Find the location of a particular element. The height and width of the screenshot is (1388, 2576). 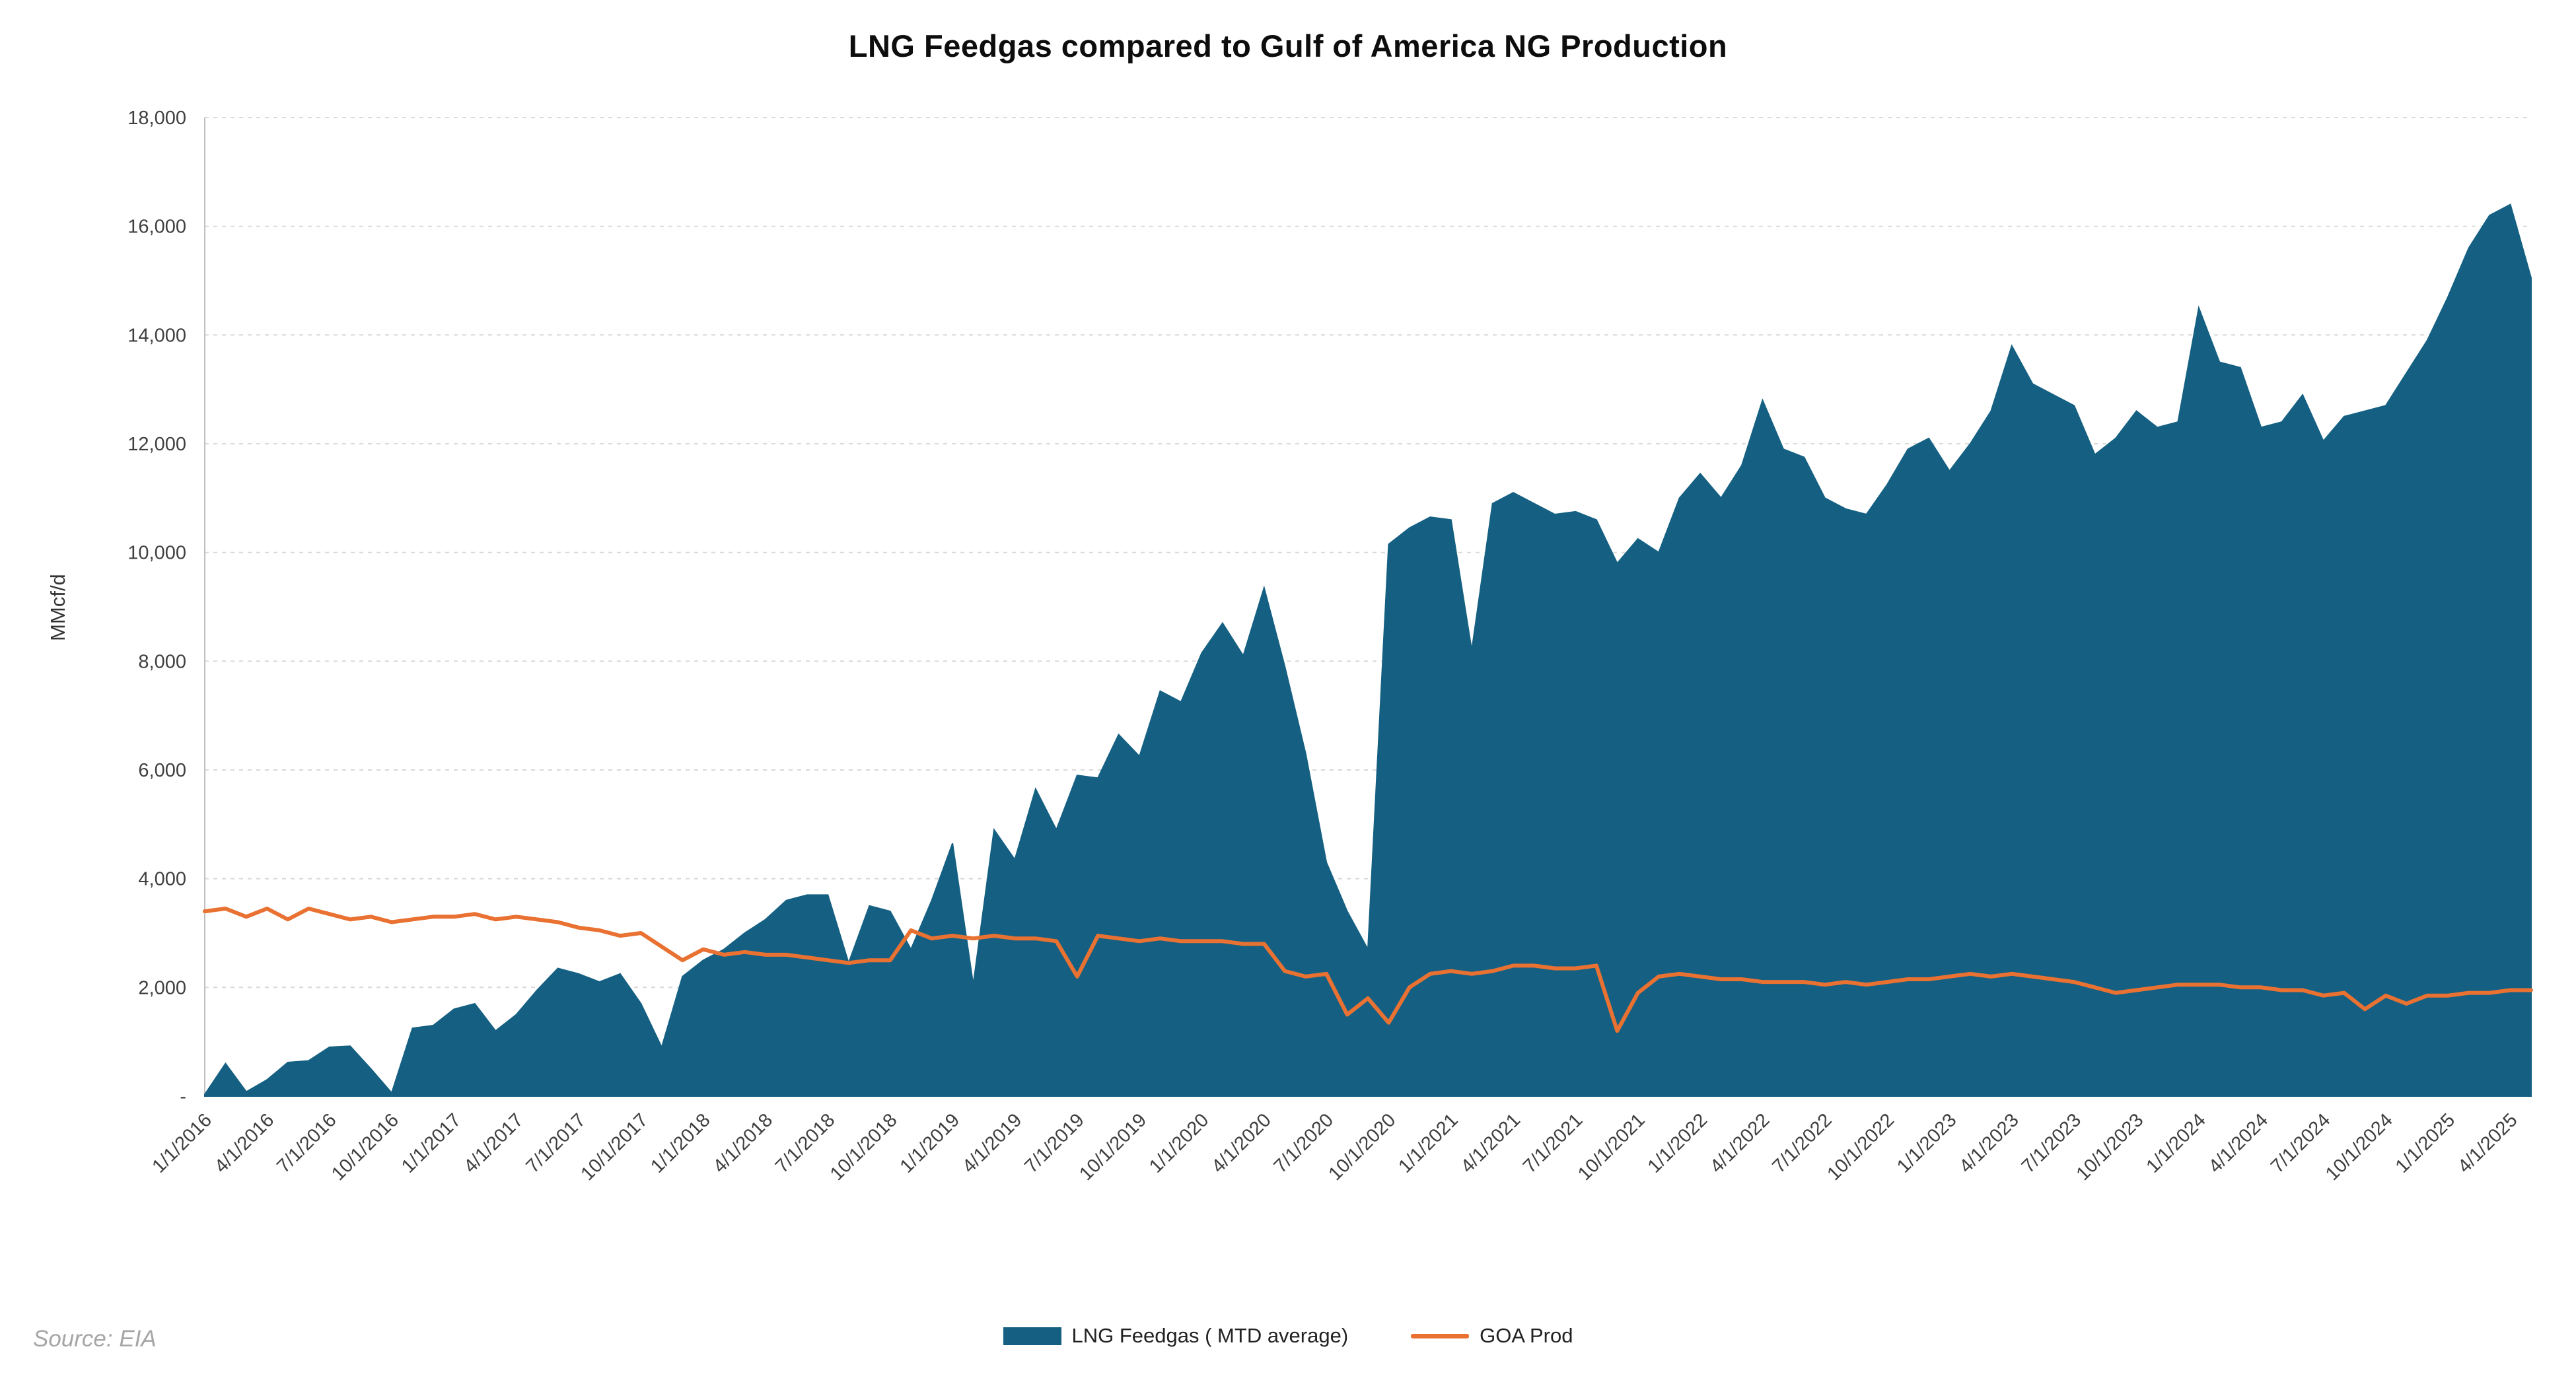

y-tick-label: 8,000 is located at coordinates (162, 661).